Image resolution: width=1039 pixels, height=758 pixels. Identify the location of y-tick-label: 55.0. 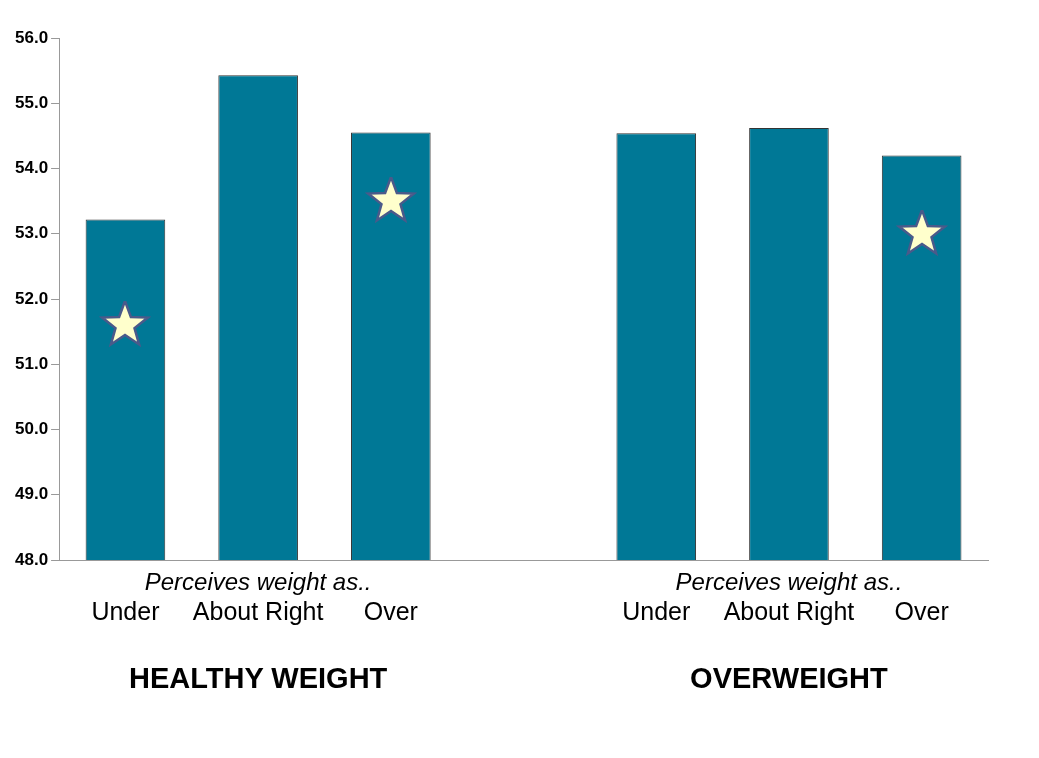
(31, 102).